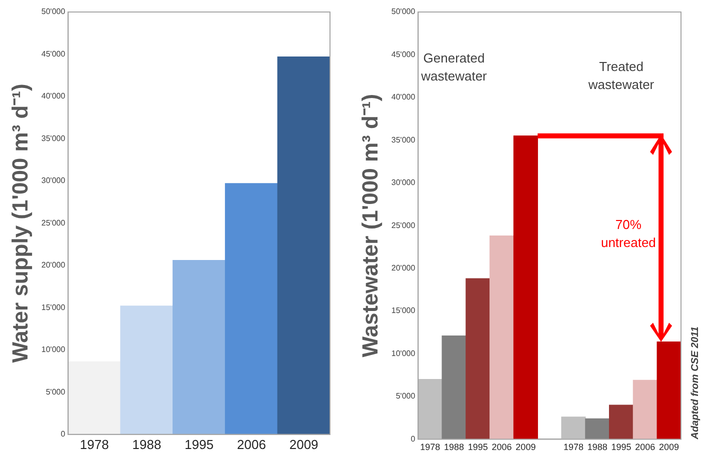 This screenshot has height=456, width=703. I want to click on text: Adapted from CSE 2011, so click(695, 383).